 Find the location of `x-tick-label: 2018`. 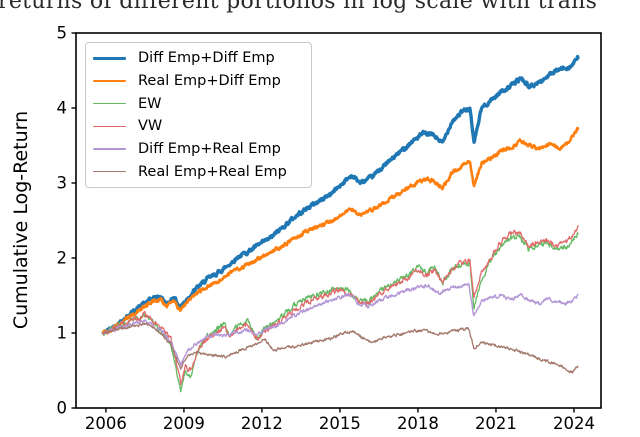

x-tick-label: 2018 is located at coordinates (418, 423).